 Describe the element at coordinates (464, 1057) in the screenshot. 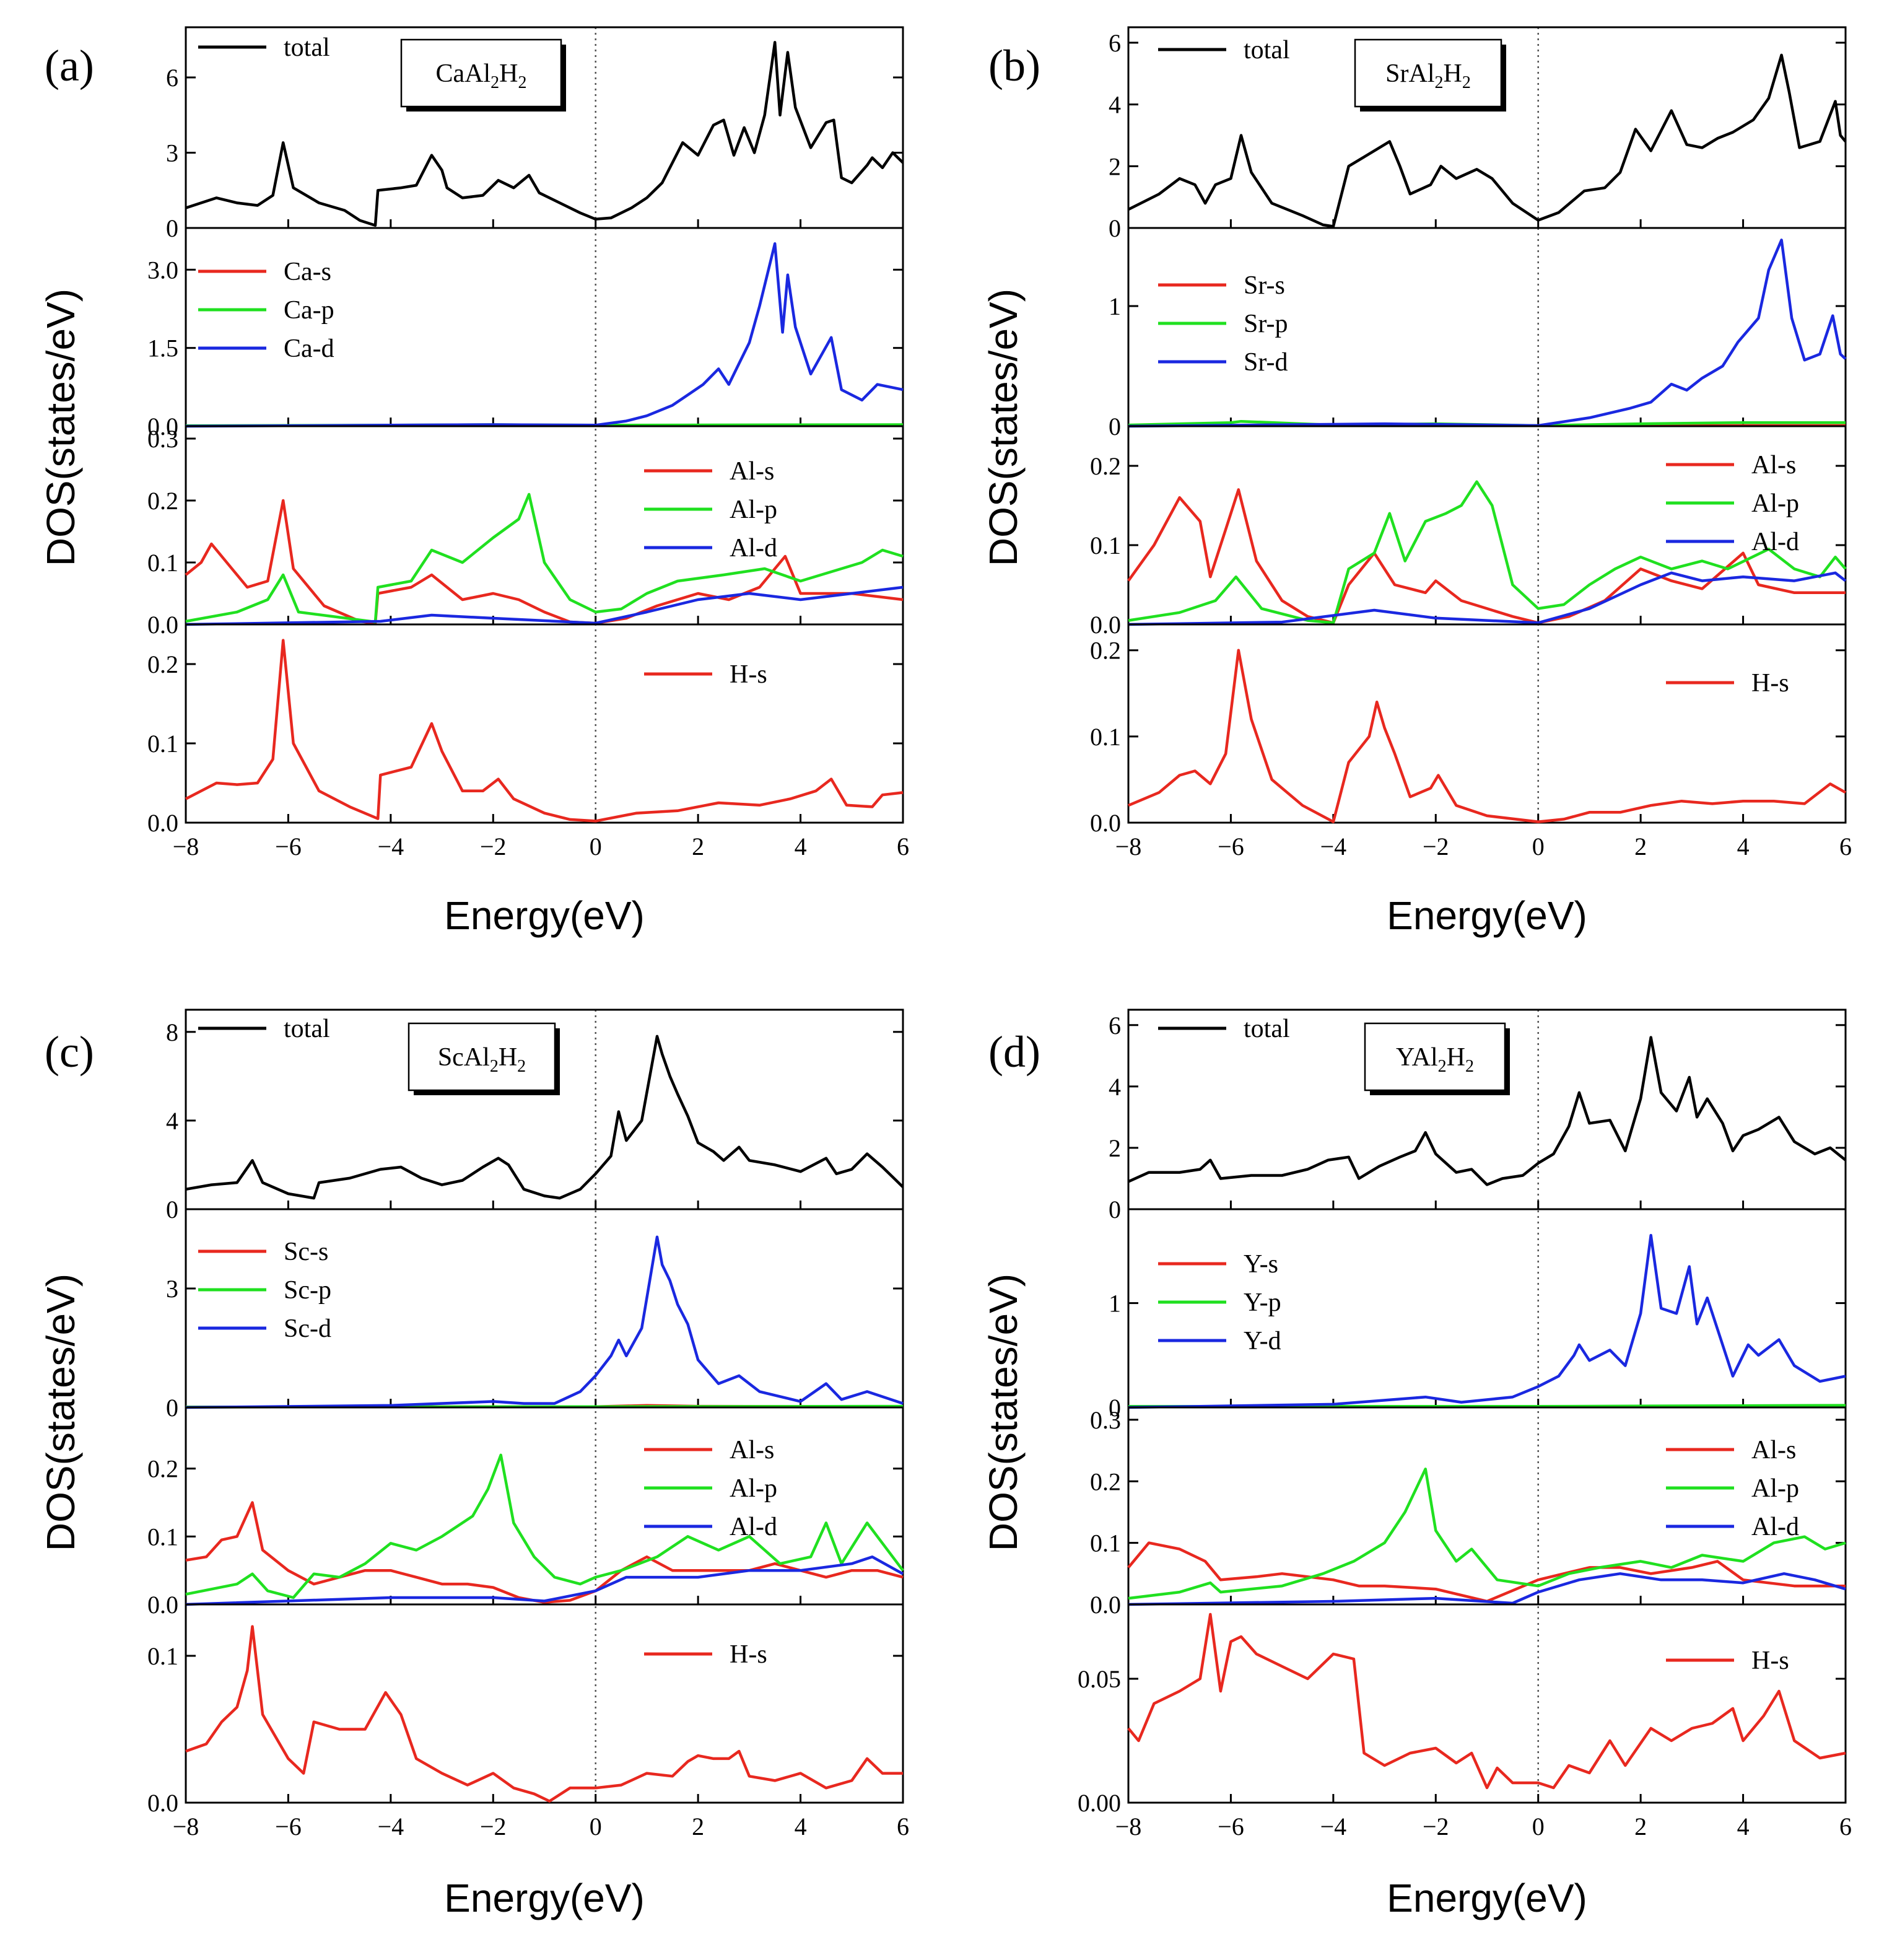

I see `formula-text: ScAl` at that location.